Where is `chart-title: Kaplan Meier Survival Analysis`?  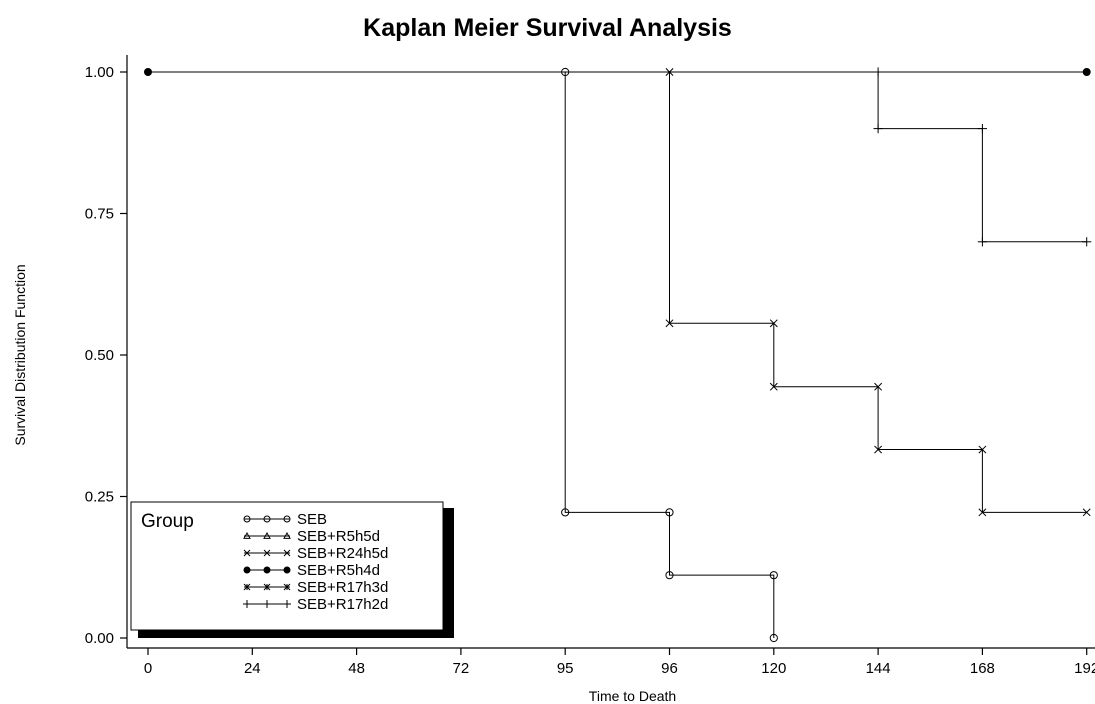
chart-title: Kaplan Meier Survival Analysis is located at coordinates (547, 28).